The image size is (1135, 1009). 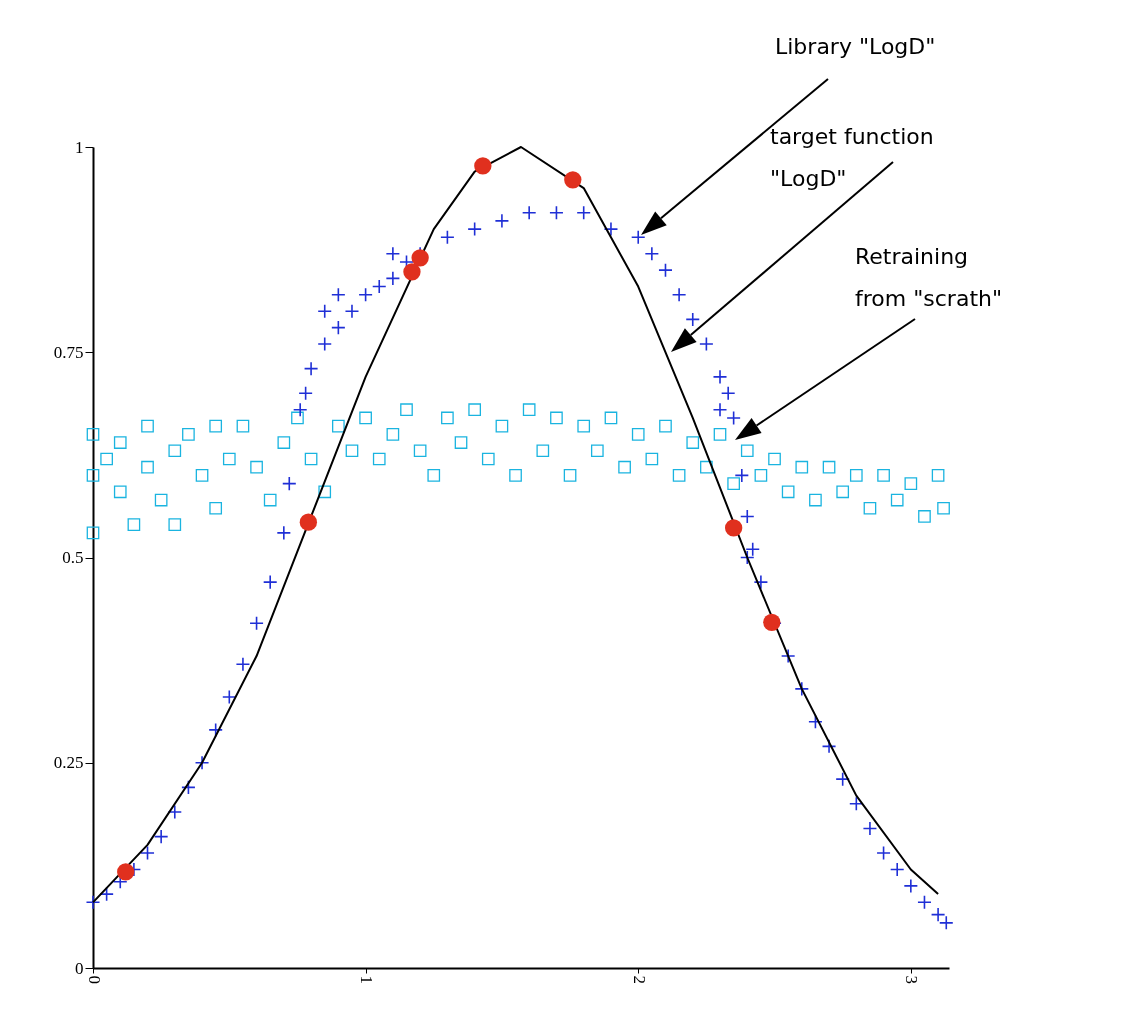 What do you see at coordinates (68, 763) in the screenshot?
I see `y-tick-label: 0.25` at bounding box center [68, 763].